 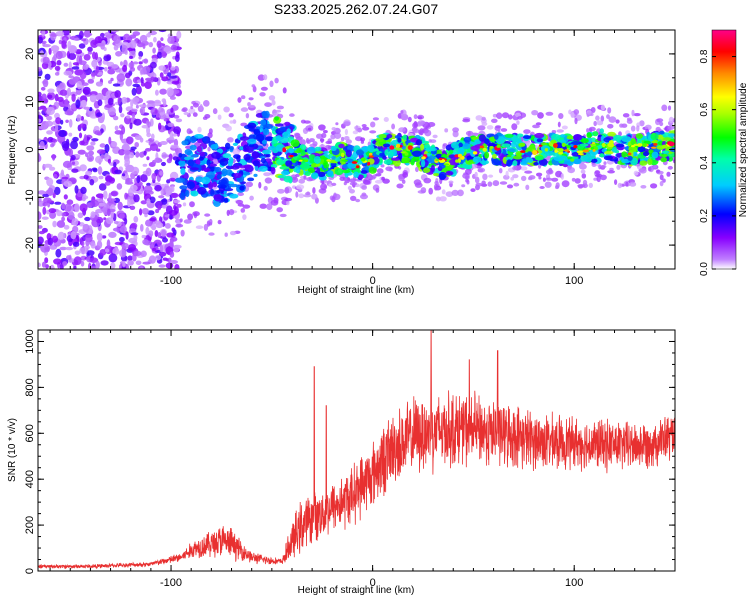 What do you see at coordinates (389, 169) in the screenshot?
I see `spectrogram-cell-1929` at bounding box center [389, 169].